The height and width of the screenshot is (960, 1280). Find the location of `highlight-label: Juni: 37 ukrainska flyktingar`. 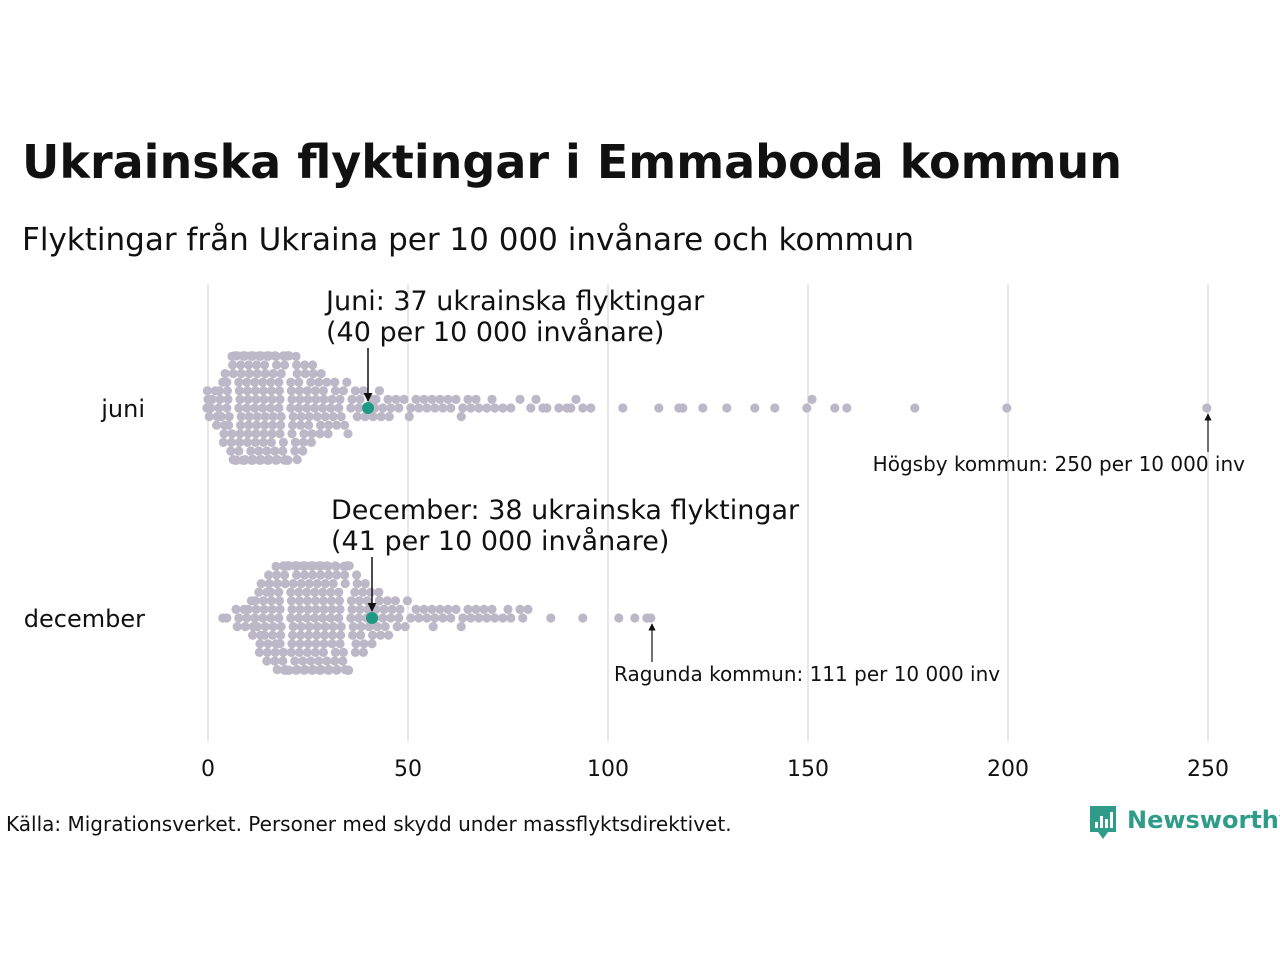

highlight-label: Juni: 37 ukrainska flyktingar is located at coordinates (514, 301).